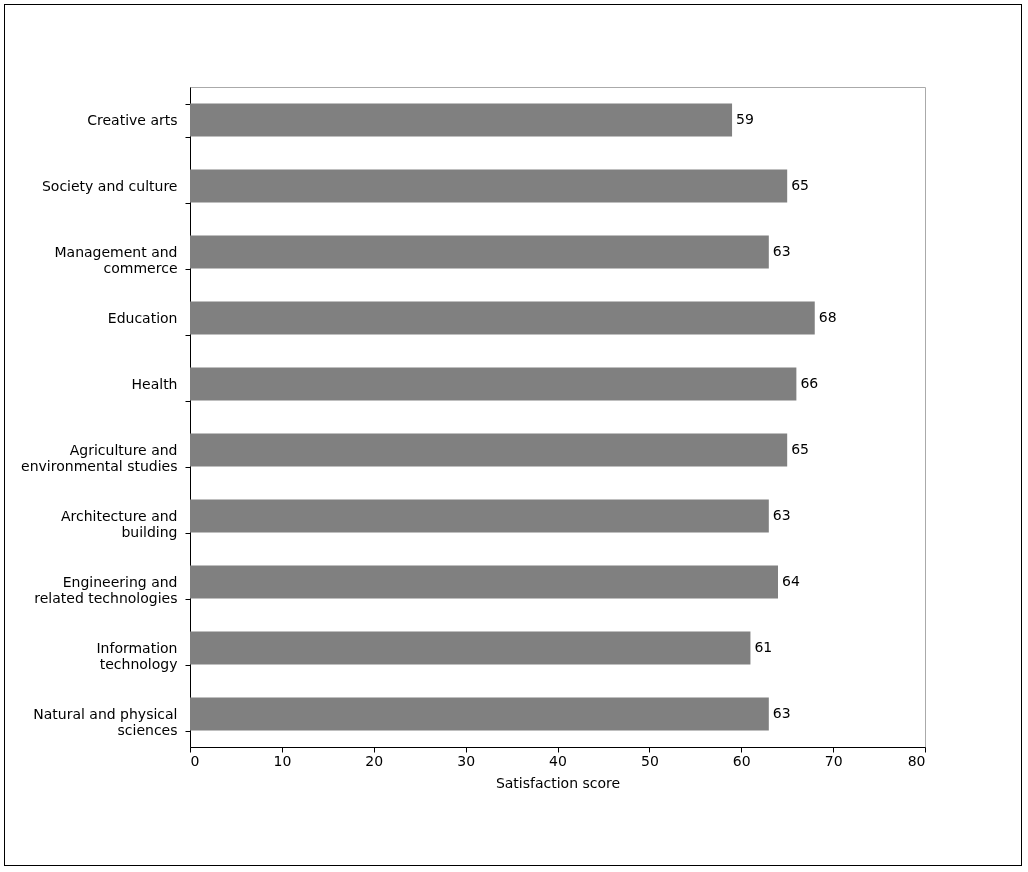  Describe the element at coordinates (791, 581) in the screenshot. I see `data-label: 64` at that location.